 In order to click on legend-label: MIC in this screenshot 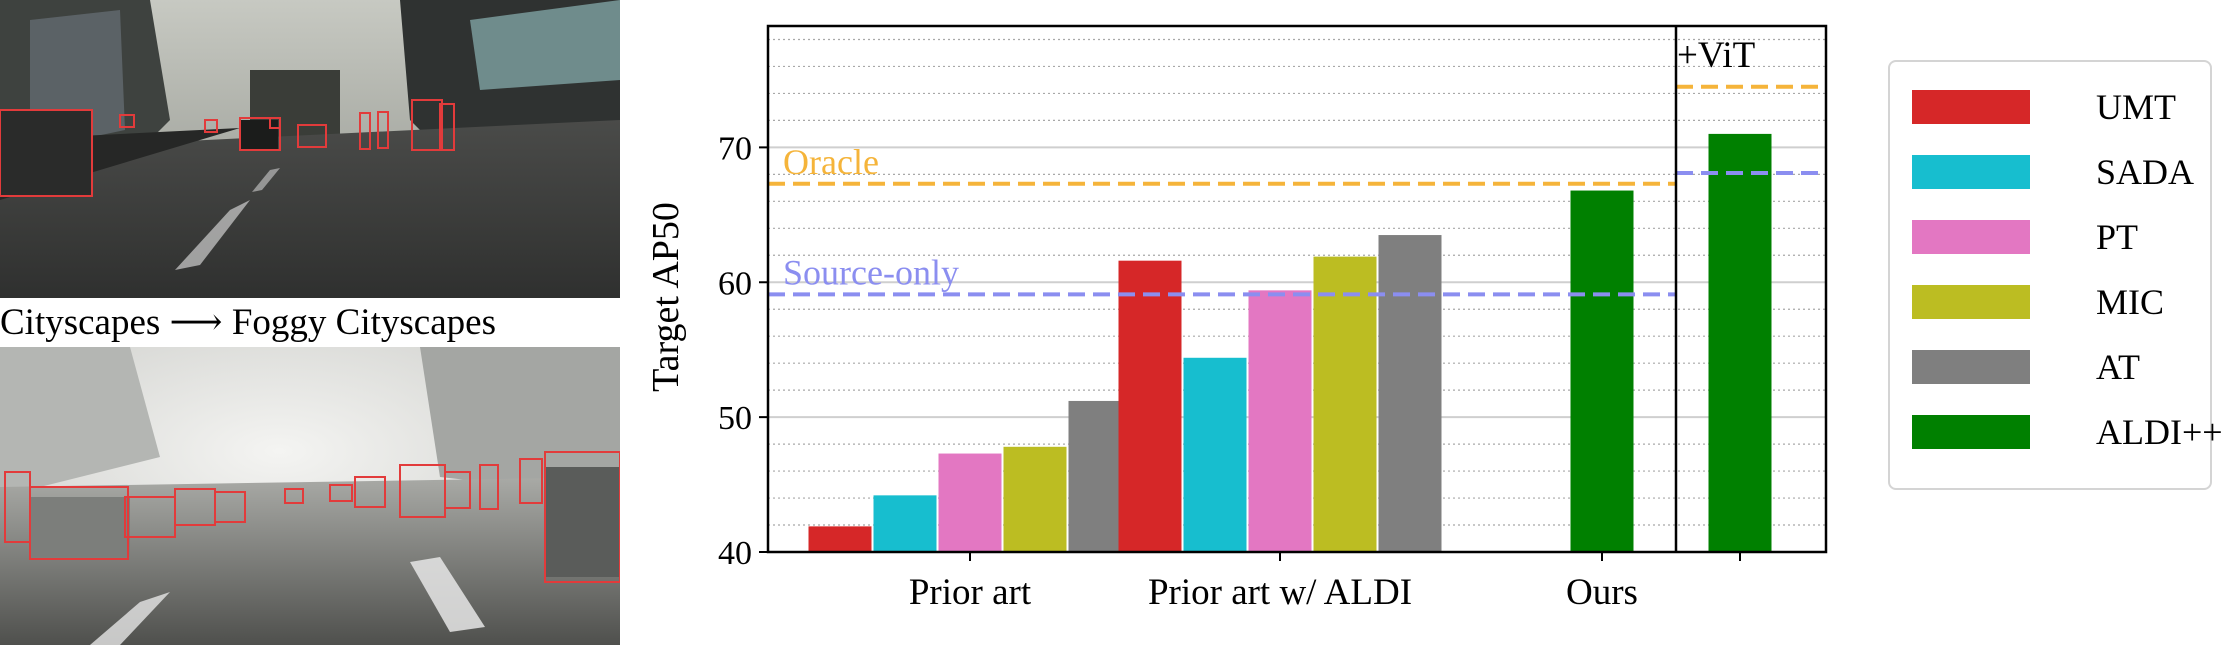, I will do `click(2130, 302)`.